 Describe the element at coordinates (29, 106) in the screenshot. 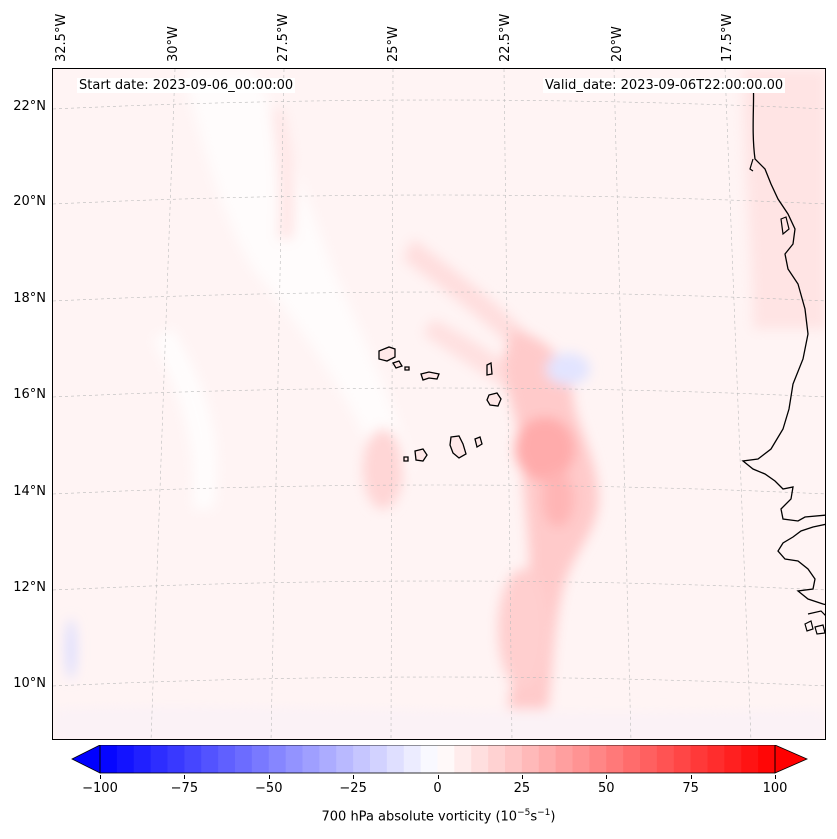

I see `lat-label-22n: 22°N` at that location.